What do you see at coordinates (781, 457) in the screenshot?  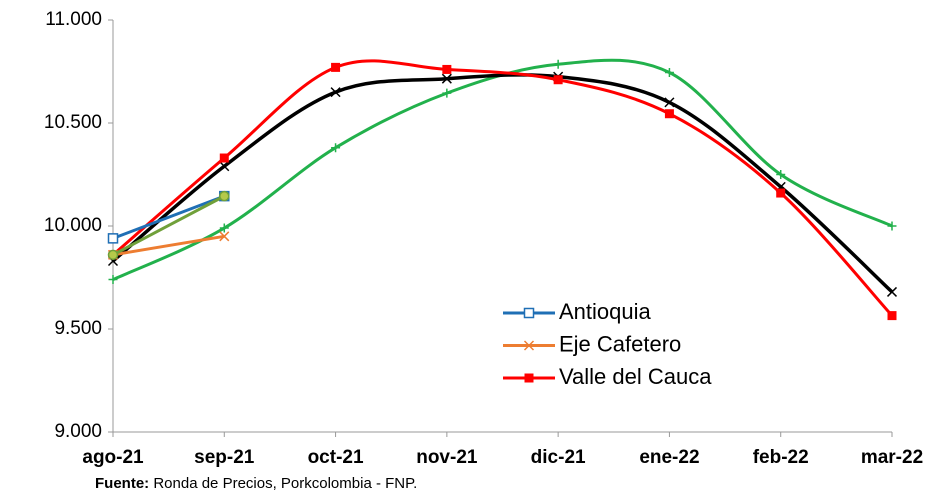 I see `x-tick-label: feb-22` at bounding box center [781, 457].